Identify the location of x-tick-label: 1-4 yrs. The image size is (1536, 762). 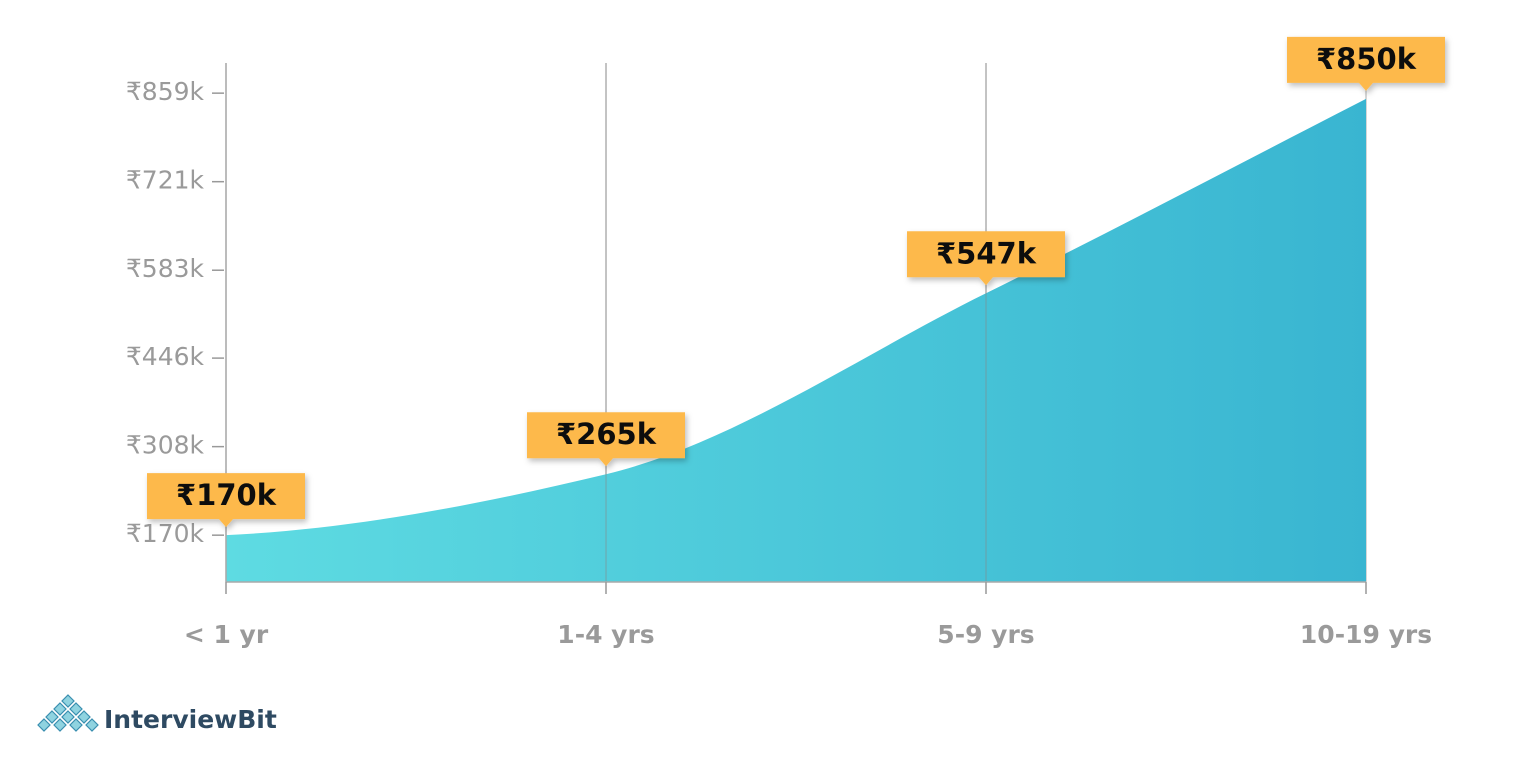
(605, 634).